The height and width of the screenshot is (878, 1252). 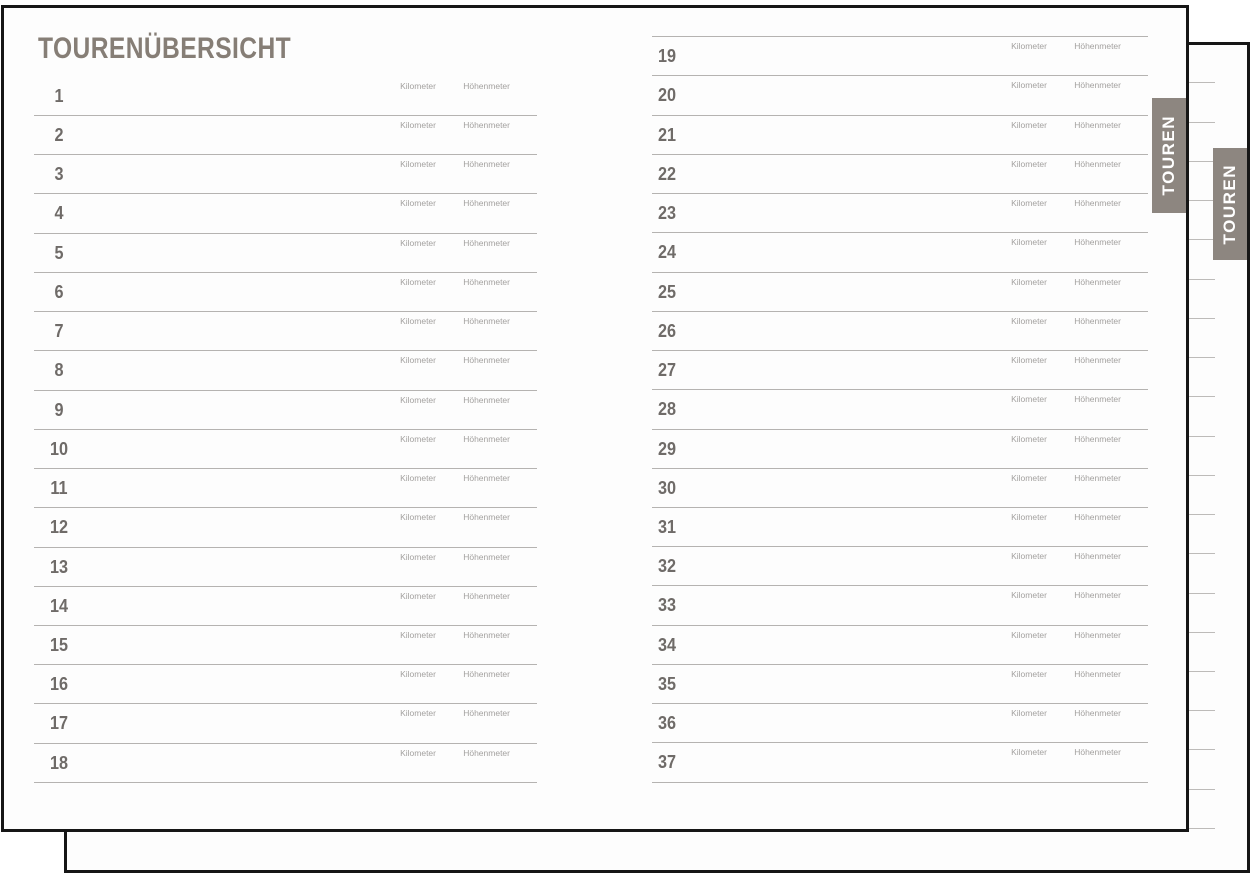 What do you see at coordinates (59, 331) in the screenshot?
I see `tour-number: 7` at bounding box center [59, 331].